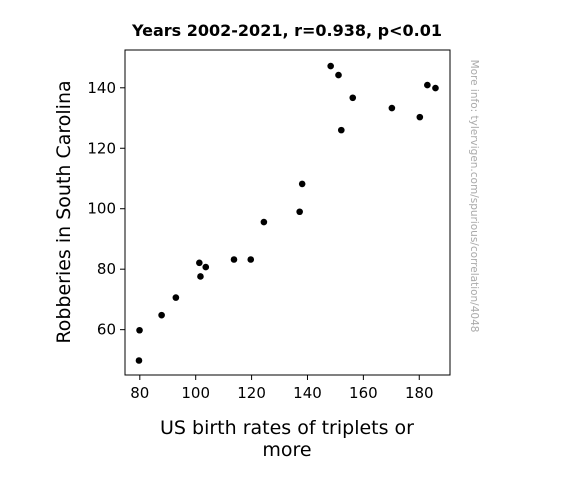  Describe the element at coordinates (106, 330) in the screenshot. I see `y-tick-label: 60` at that location.